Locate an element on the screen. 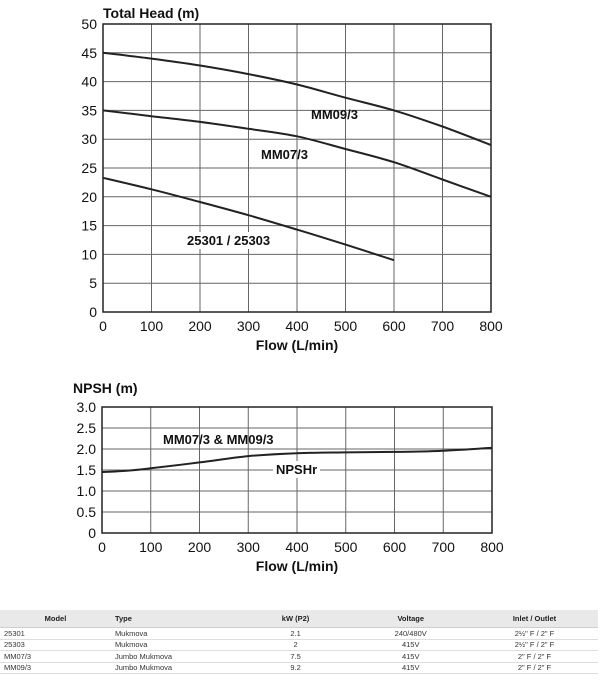 The height and width of the screenshot is (688, 600). header-kw: kW (P2) is located at coordinates (295, 619).